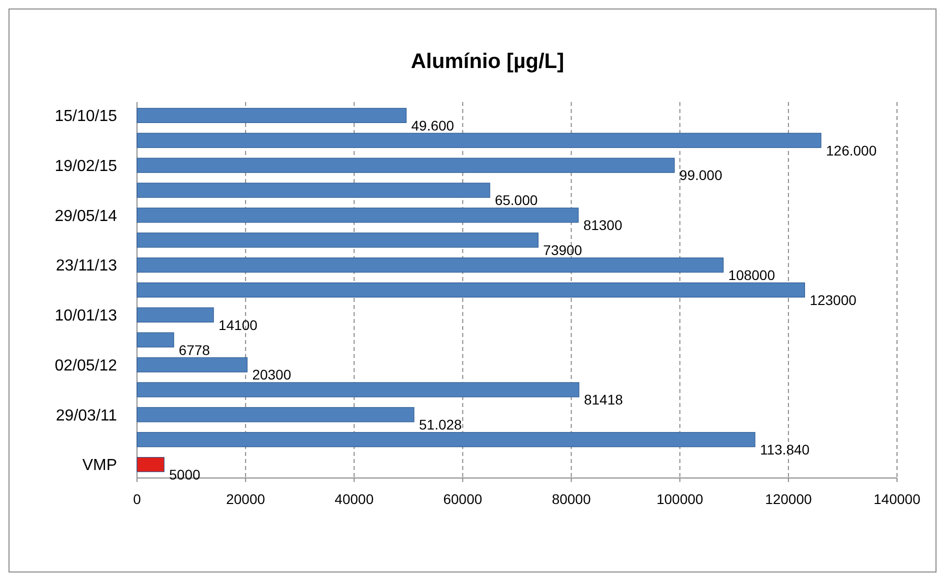 The height and width of the screenshot is (581, 945). Describe the element at coordinates (487, 61) in the screenshot. I see `chart-title: Alumínio [µg/L]` at that location.